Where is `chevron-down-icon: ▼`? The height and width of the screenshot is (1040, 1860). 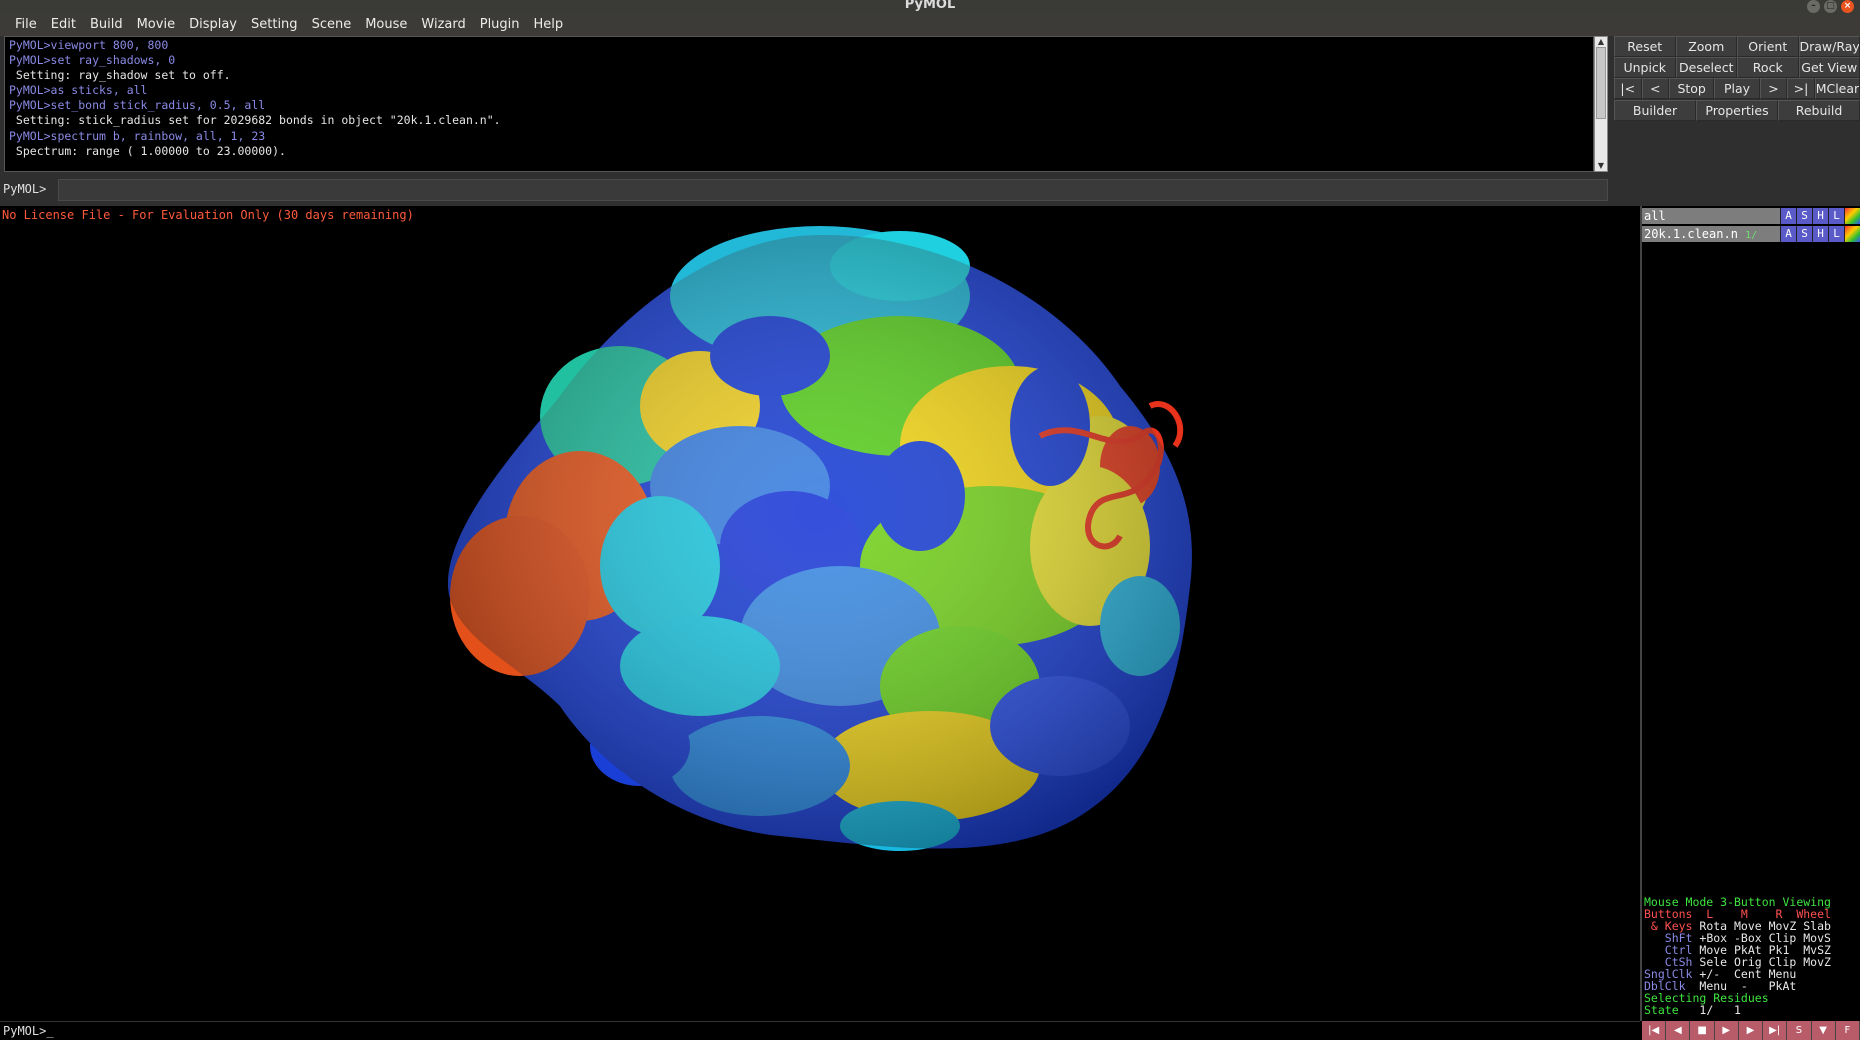 chevron-down-icon: ▼ is located at coordinates (1823, 1030).